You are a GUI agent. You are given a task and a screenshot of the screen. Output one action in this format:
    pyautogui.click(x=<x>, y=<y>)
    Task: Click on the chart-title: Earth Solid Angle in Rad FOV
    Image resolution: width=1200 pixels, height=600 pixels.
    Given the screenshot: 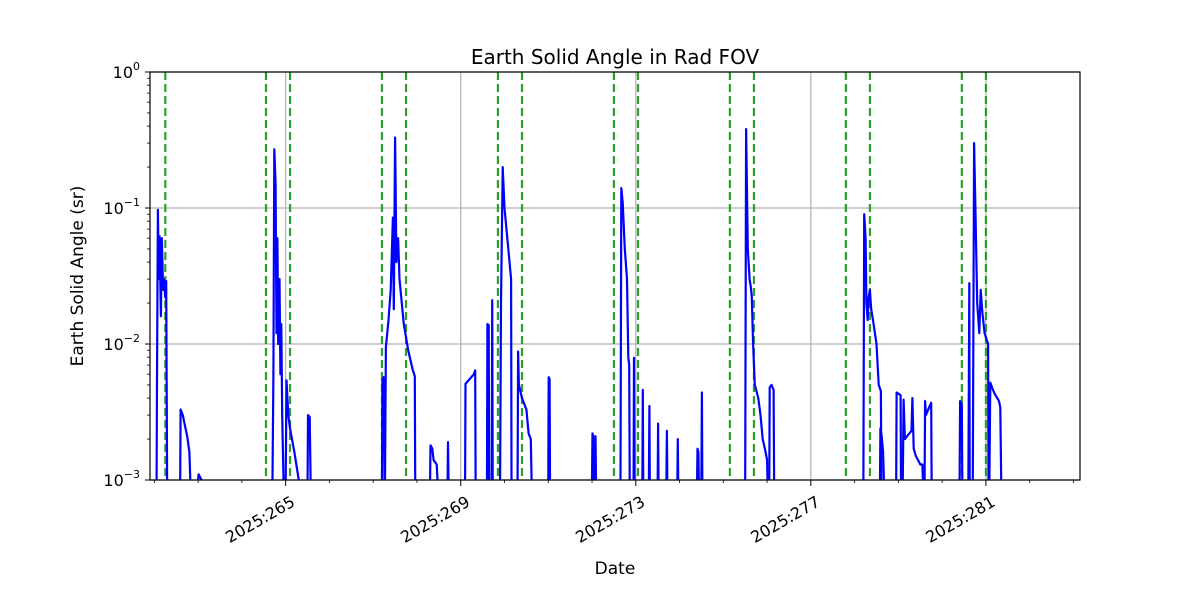 What is the action you would take?
    pyautogui.click(x=615, y=57)
    